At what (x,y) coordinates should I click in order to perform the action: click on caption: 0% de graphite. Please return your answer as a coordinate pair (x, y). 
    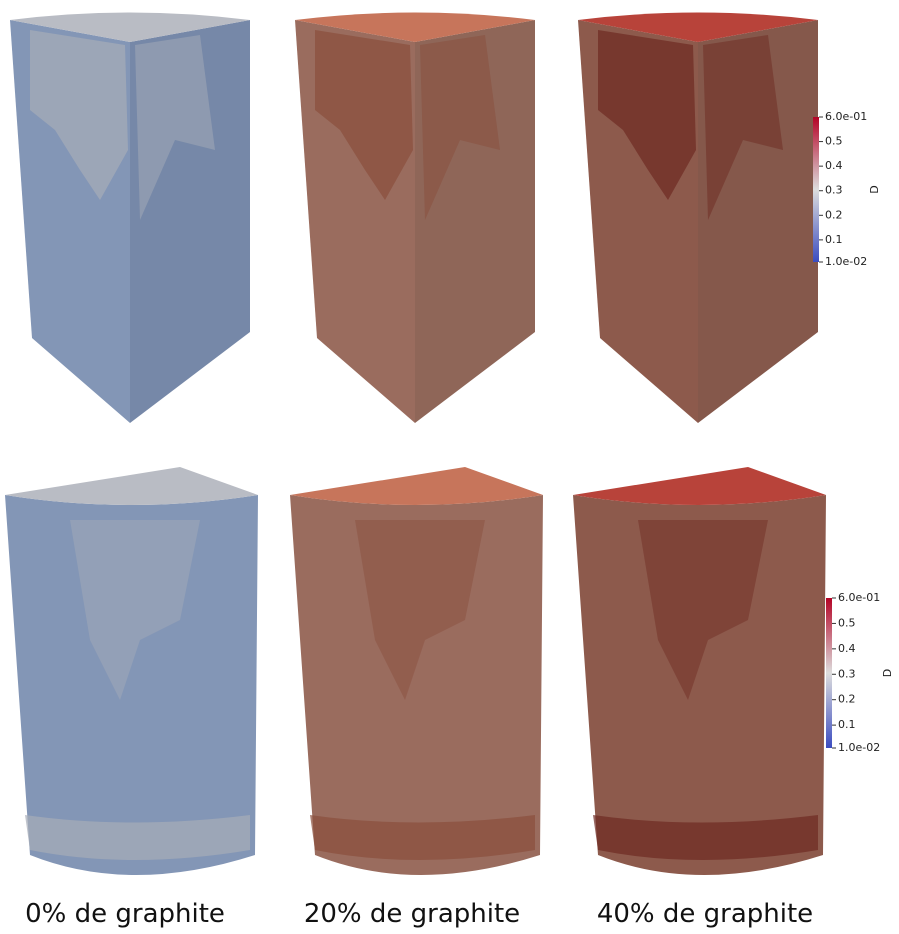
    Looking at the image, I should click on (125, 914).